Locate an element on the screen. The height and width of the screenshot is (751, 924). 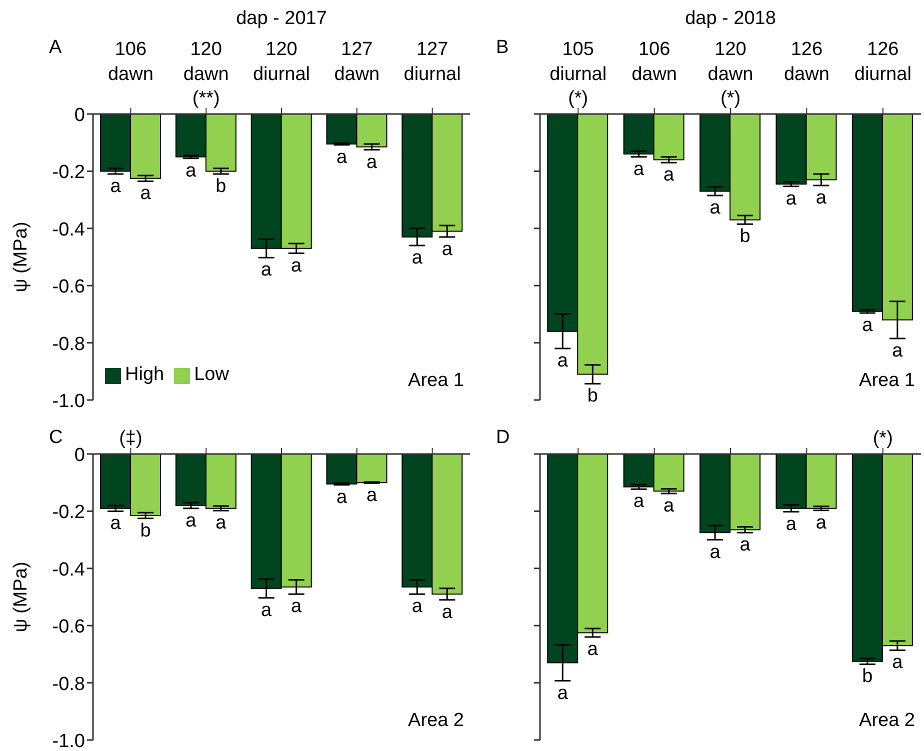
x-tick-label: 127 dawn is located at coordinates (357, 62).